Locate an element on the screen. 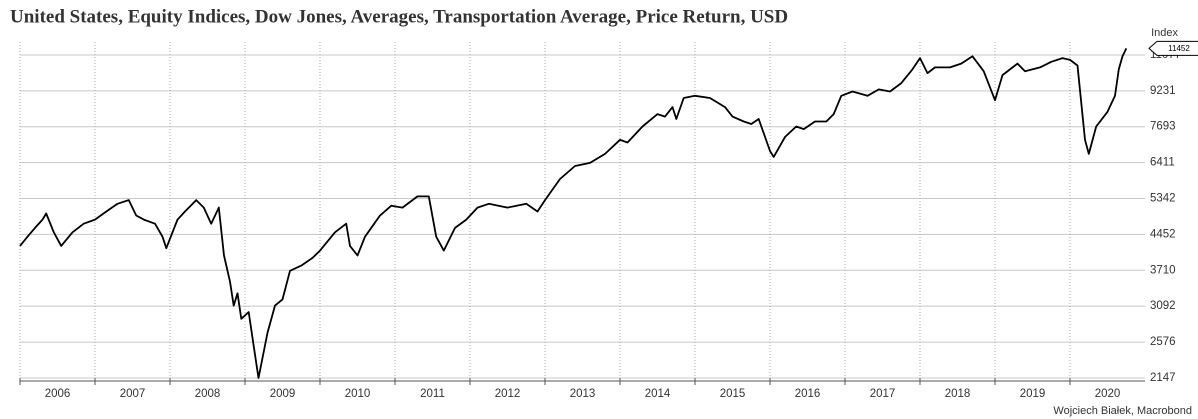 The image size is (1198, 419). x-tick-label: 2015 is located at coordinates (733, 394).